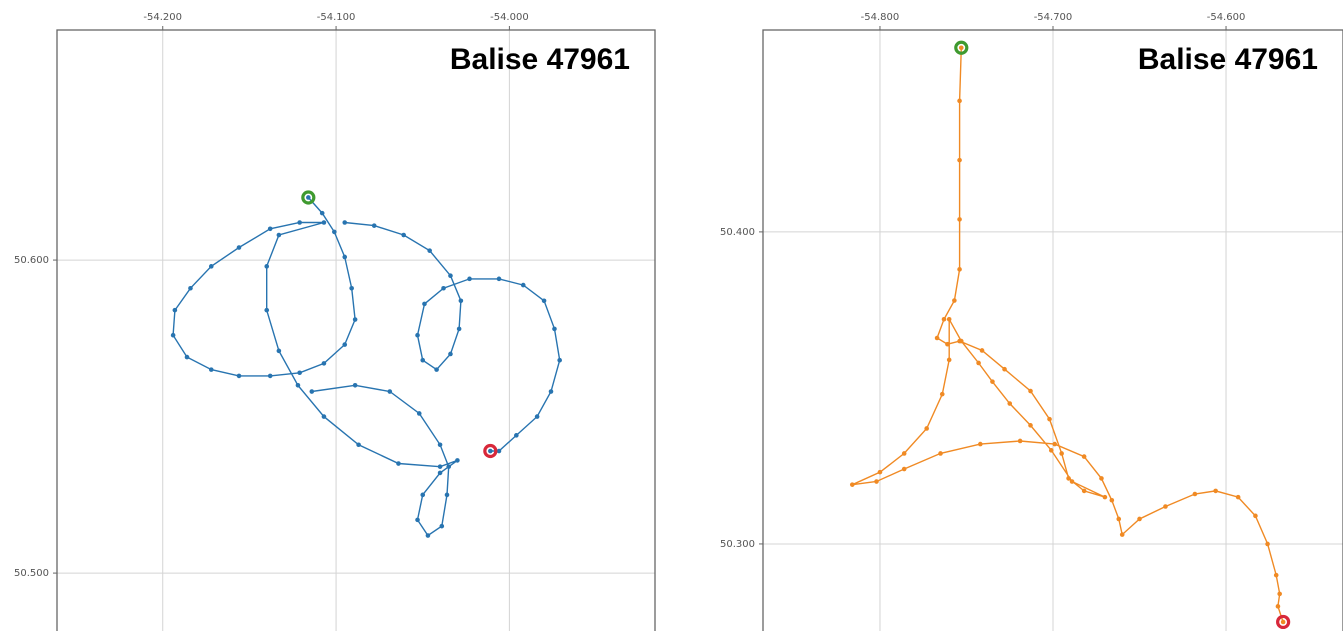 This screenshot has width=1343, height=631. I want to click on x-tick-label: -54.100, so click(336, 17).